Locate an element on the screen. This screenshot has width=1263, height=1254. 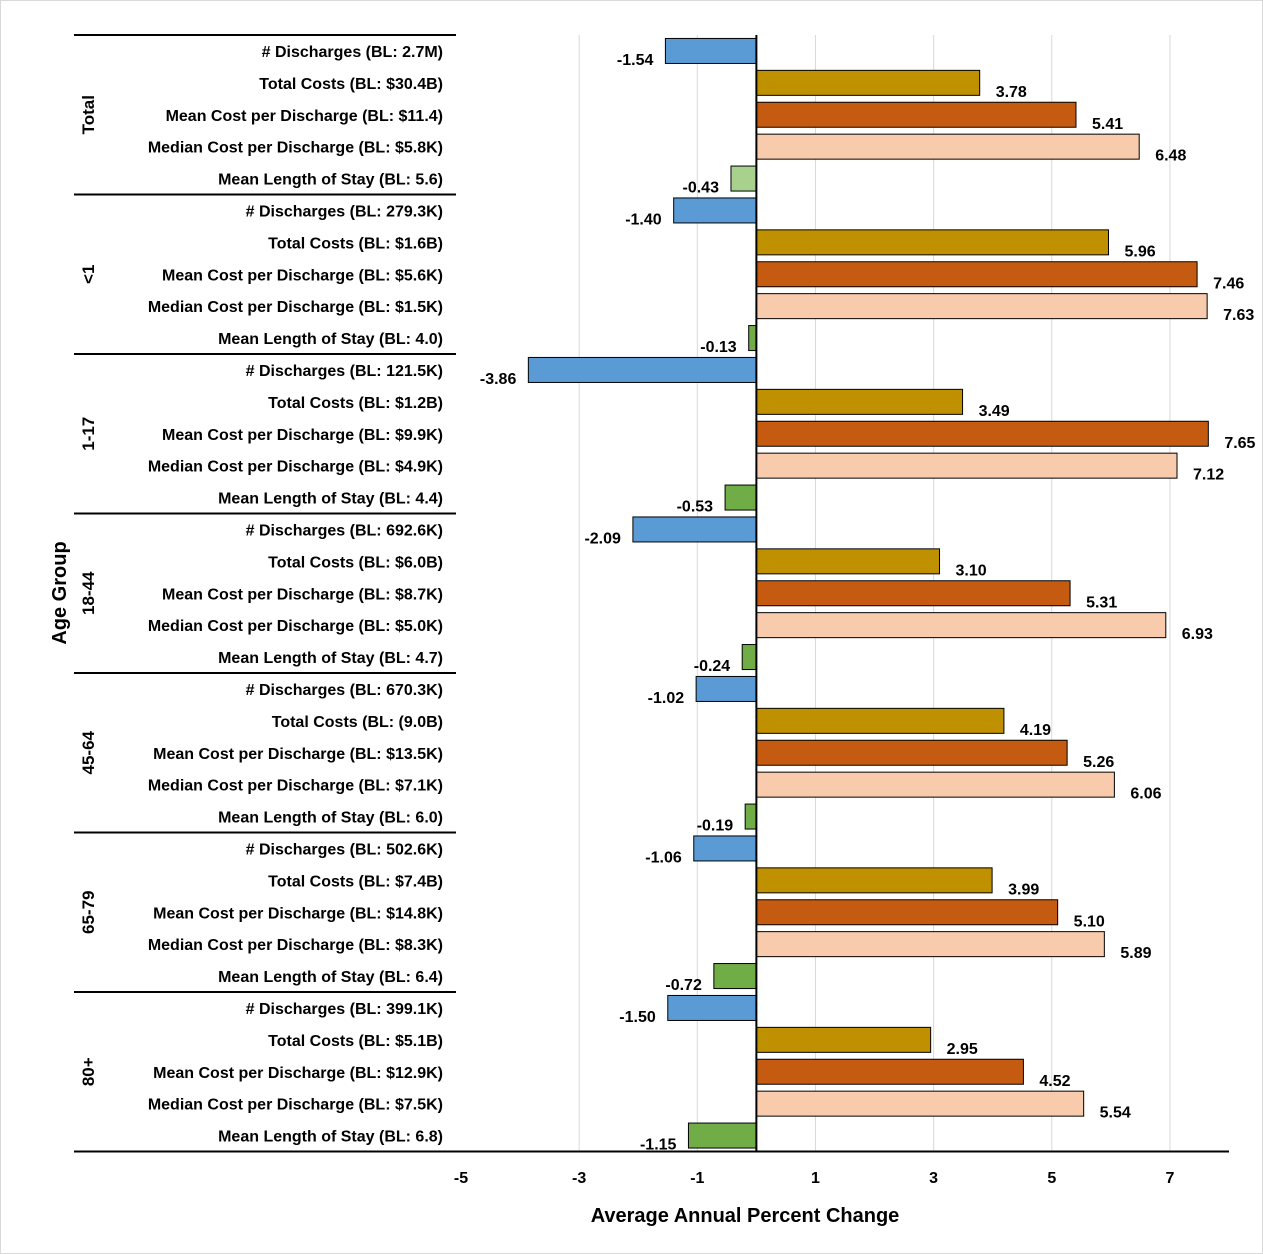
data-label: 3.99 is located at coordinates (1023, 889).